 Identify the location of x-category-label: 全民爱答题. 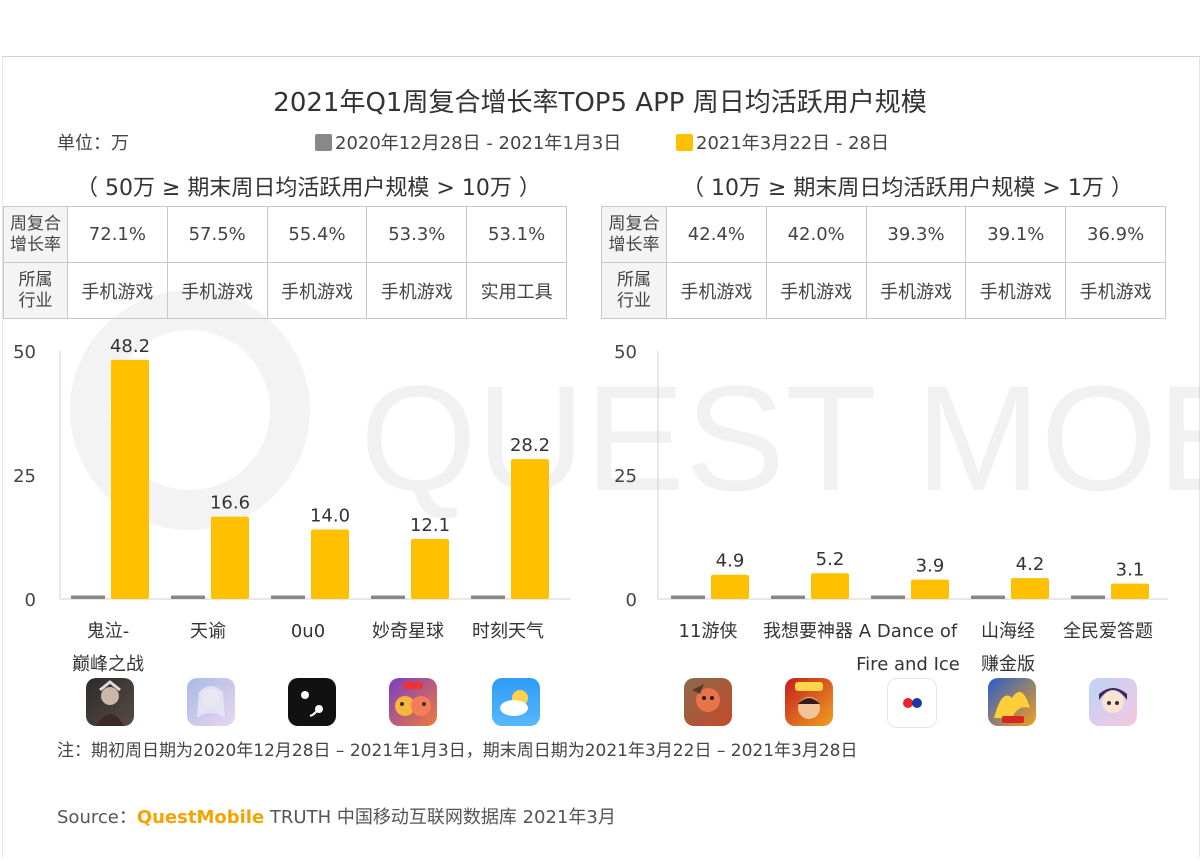
(1108, 631).